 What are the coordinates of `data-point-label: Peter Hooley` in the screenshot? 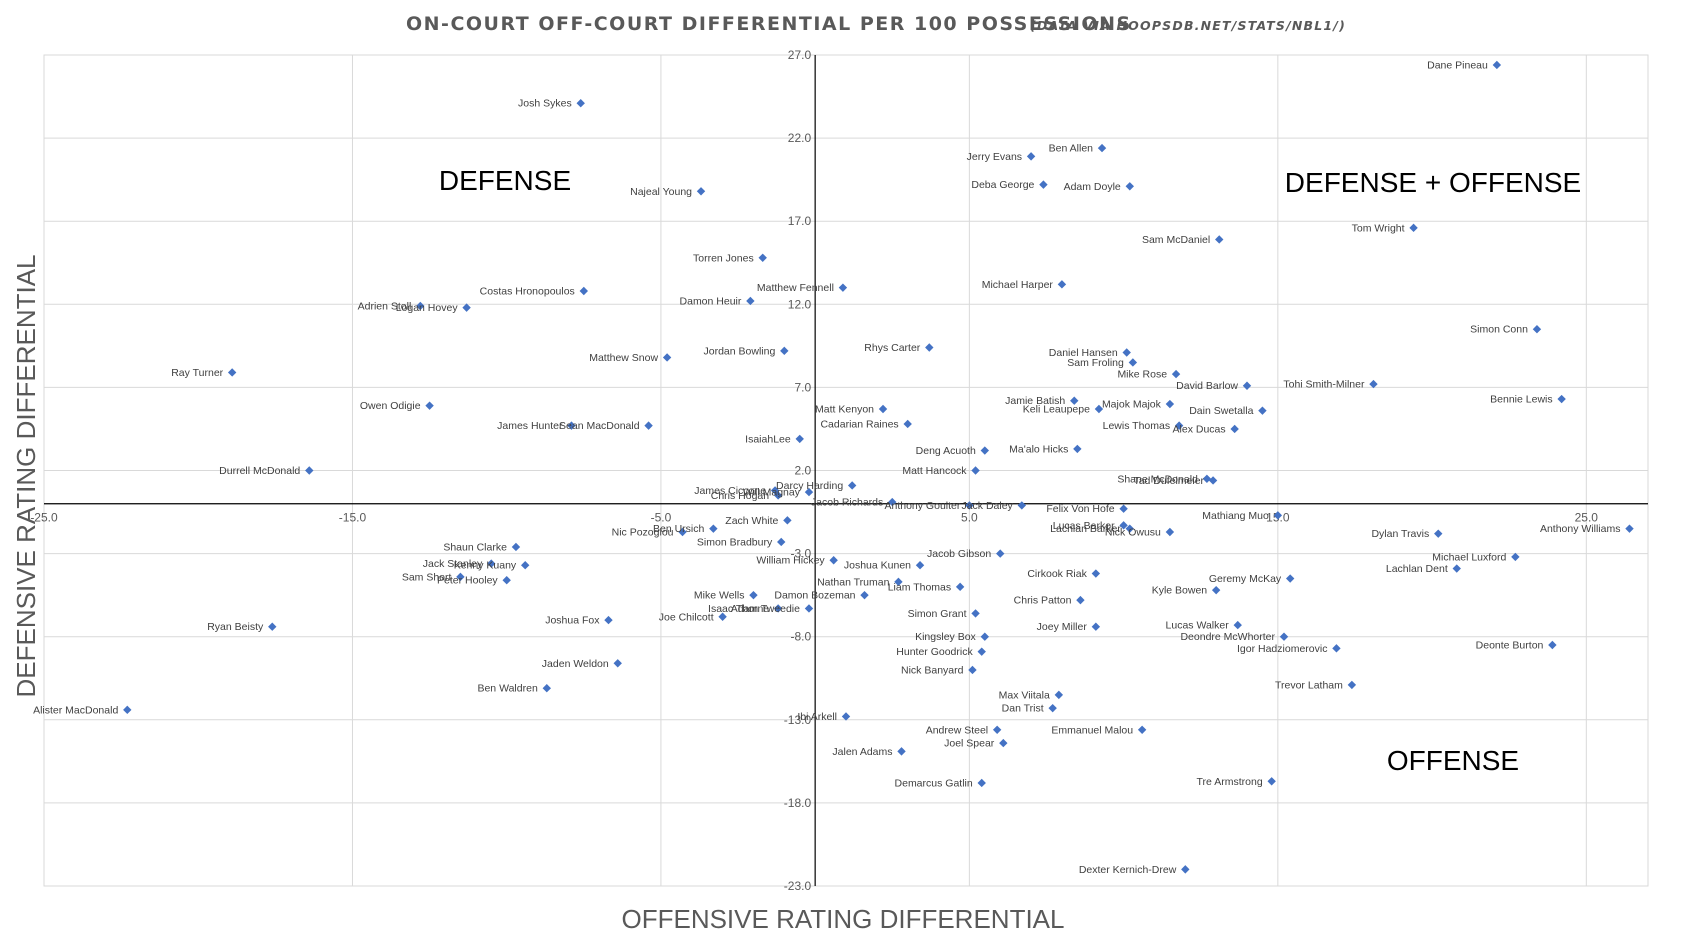 It's located at (467, 581).